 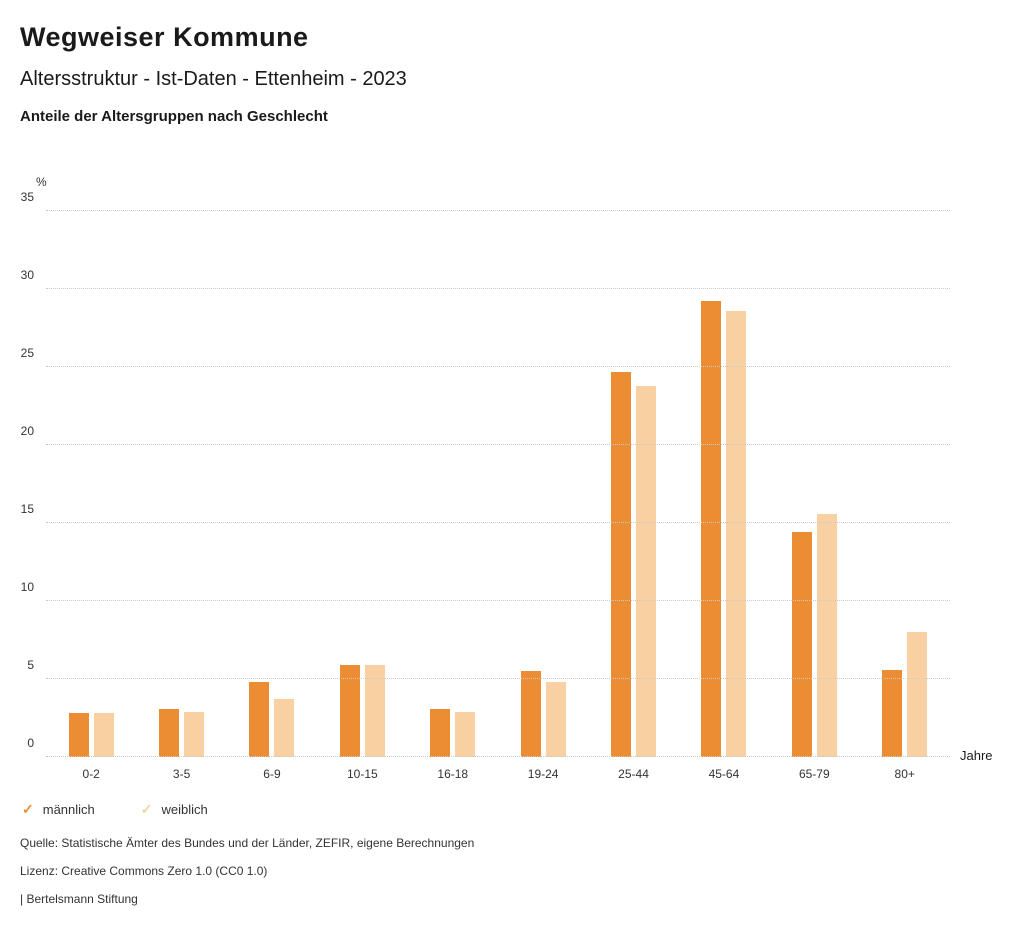 I want to click on y-tick-label: 15, so click(x=27, y=509).